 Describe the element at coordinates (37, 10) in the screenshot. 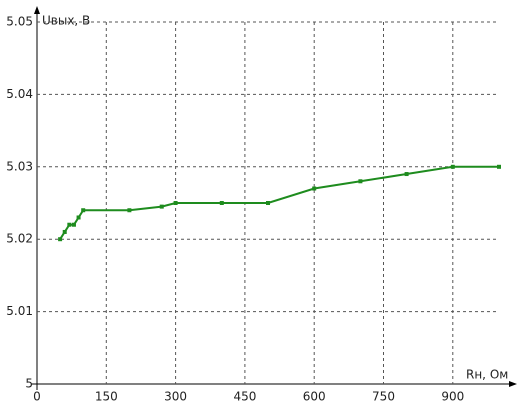

I see `y-axis-arrow` at that location.